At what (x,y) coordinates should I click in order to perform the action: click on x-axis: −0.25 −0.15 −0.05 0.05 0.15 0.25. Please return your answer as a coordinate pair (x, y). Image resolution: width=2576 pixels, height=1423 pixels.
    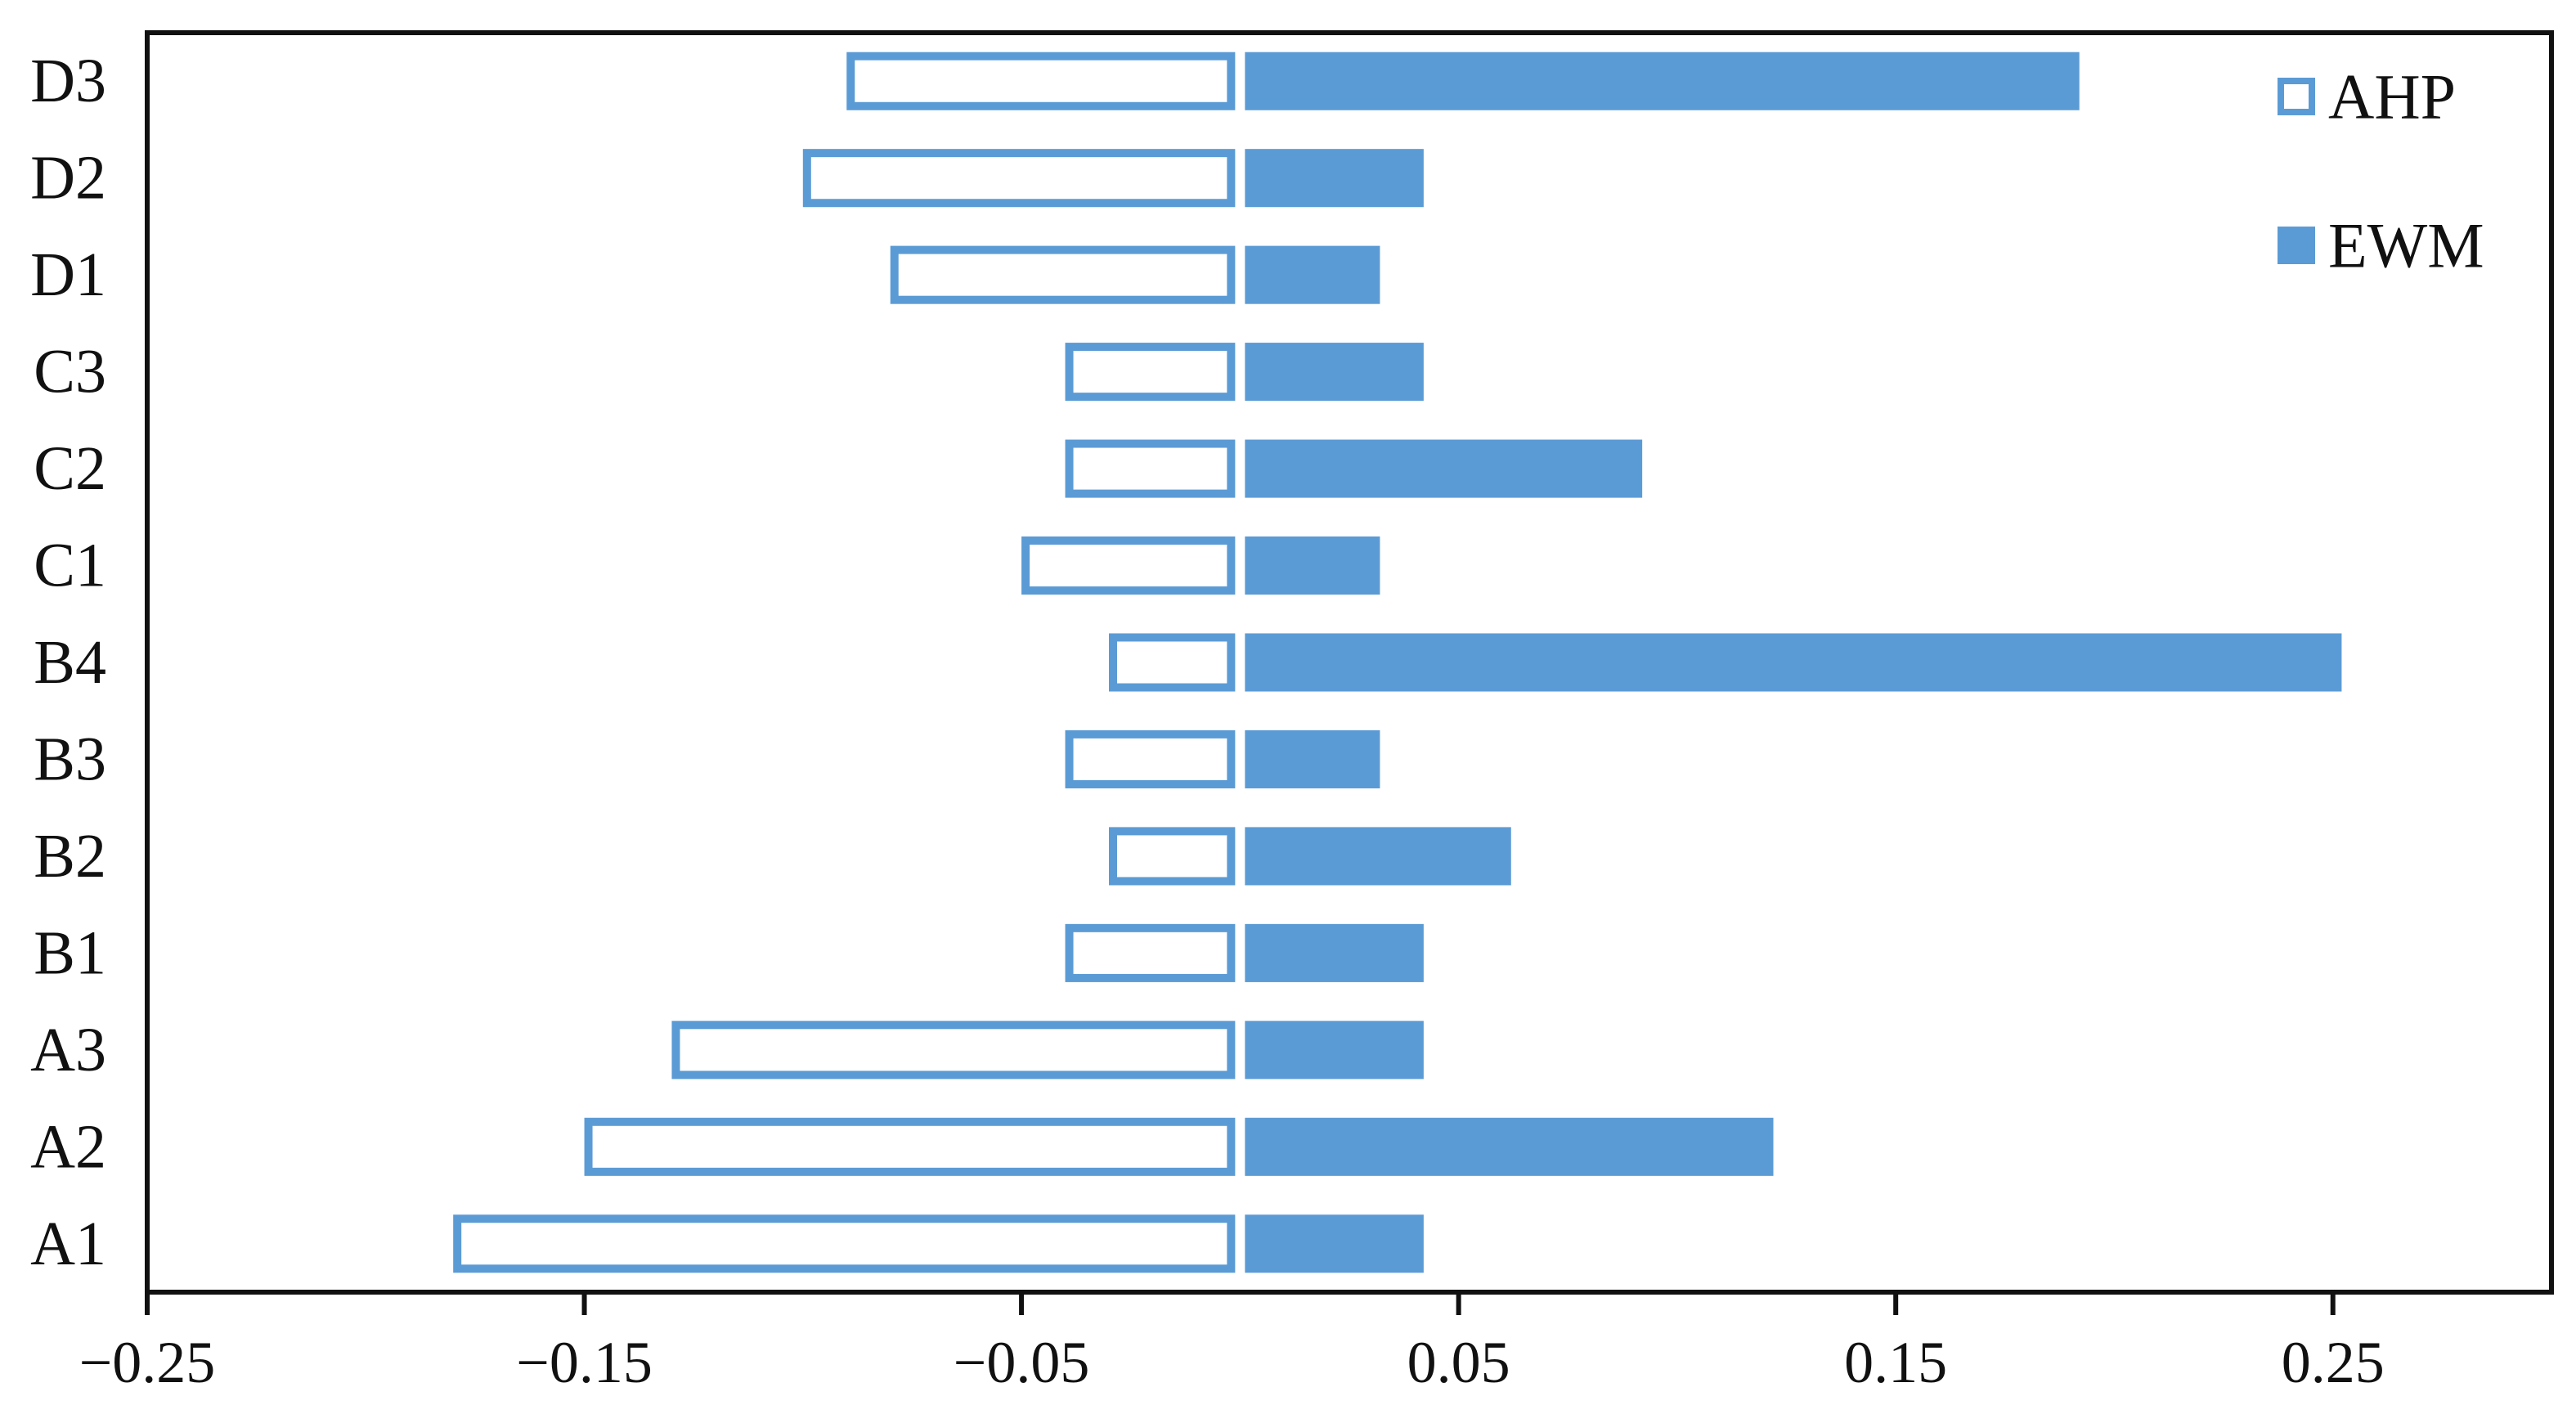
    Looking at the image, I should click on (1232, 1343).